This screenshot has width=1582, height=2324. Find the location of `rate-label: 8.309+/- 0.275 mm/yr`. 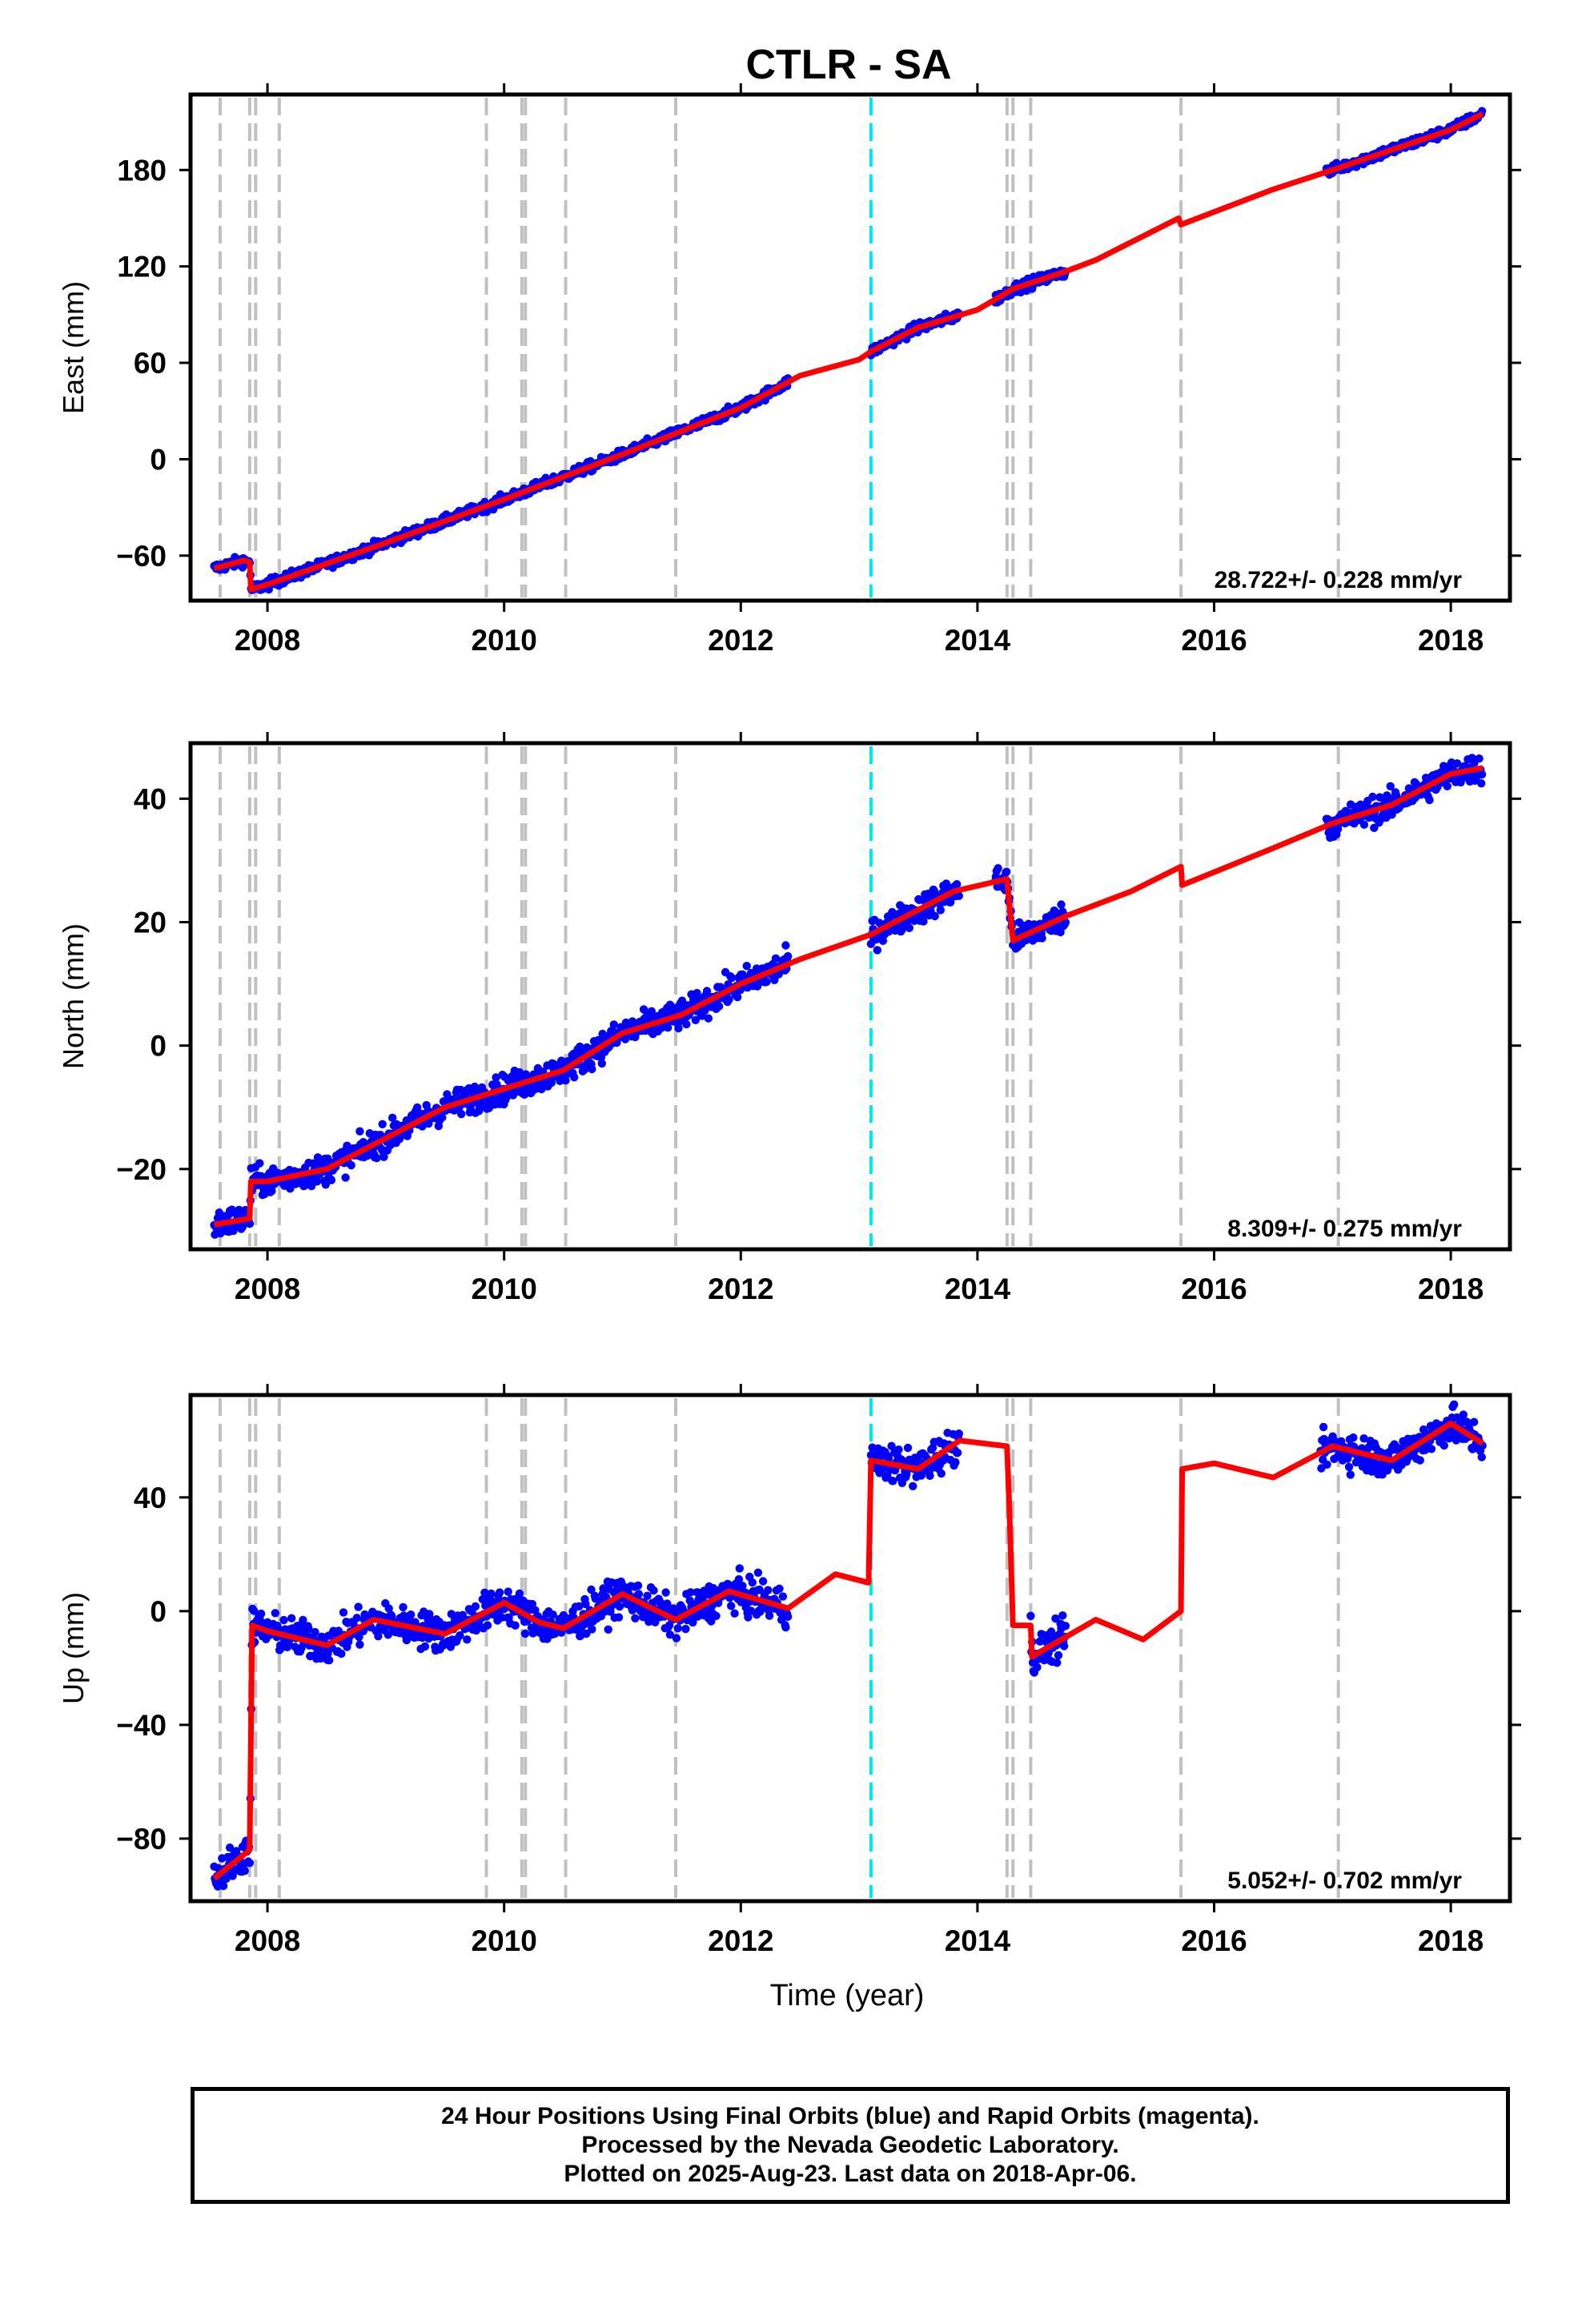

rate-label: 8.309+/- 0.275 mm/yr is located at coordinates (1344, 1229).